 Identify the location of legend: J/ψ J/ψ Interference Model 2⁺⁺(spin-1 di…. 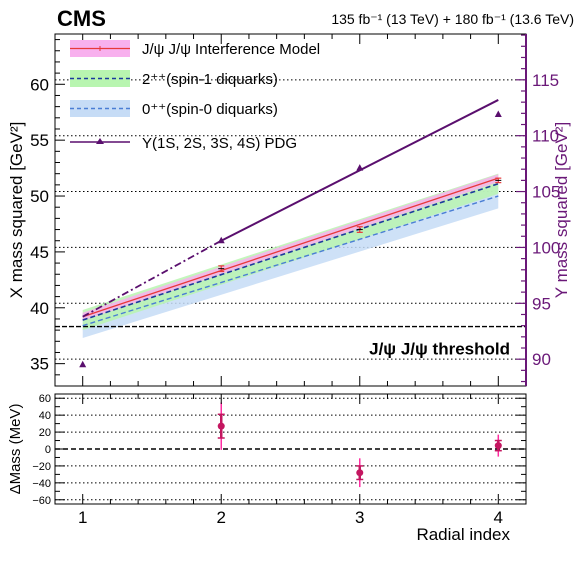
(195, 96).